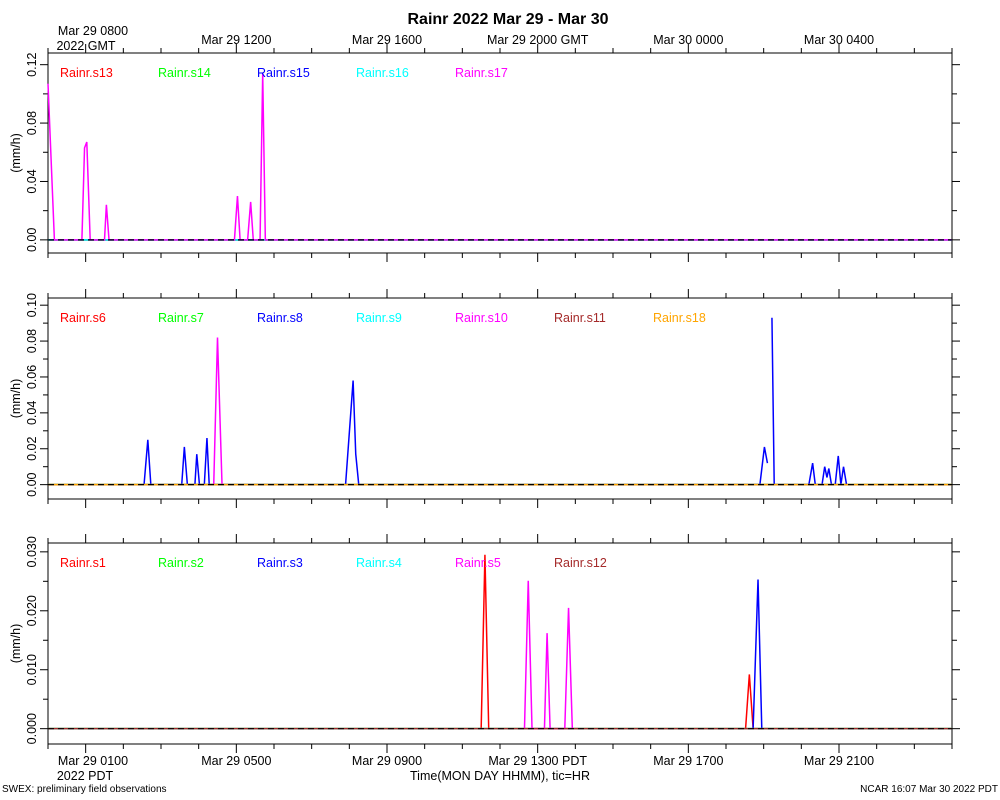  I want to click on legend-entry: Rainr.s4, so click(379, 563).